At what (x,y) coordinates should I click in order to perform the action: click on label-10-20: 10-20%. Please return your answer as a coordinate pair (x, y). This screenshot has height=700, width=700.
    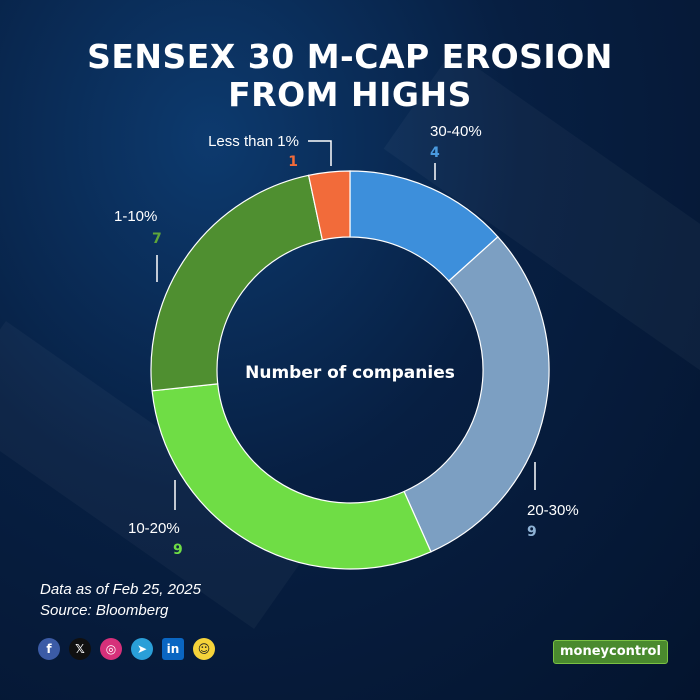
    Looking at the image, I should click on (154, 528).